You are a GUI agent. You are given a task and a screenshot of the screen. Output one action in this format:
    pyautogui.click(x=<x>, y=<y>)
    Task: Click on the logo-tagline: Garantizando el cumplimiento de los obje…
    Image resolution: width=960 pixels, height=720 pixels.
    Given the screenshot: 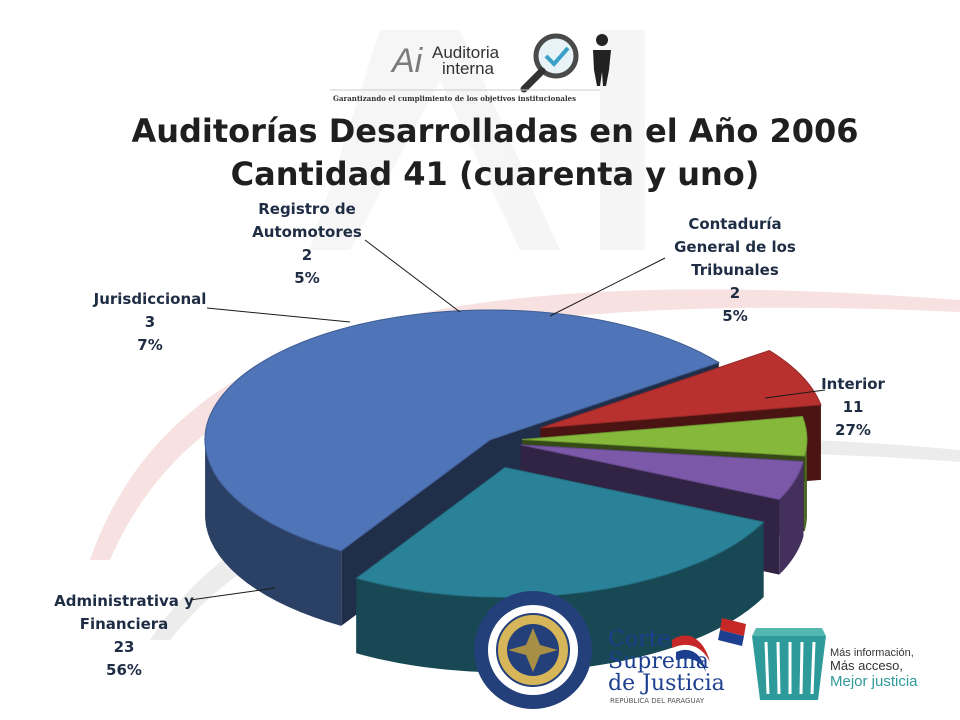 What is the action you would take?
    pyautogui.click(x=454, y=98)
    